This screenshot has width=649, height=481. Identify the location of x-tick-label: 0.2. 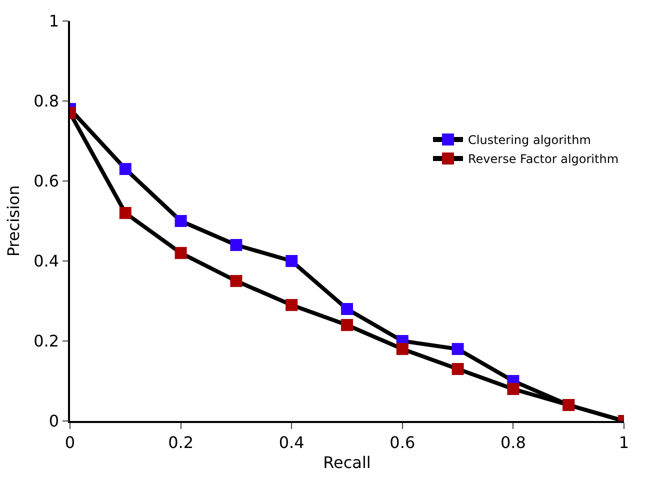
(181, 442).